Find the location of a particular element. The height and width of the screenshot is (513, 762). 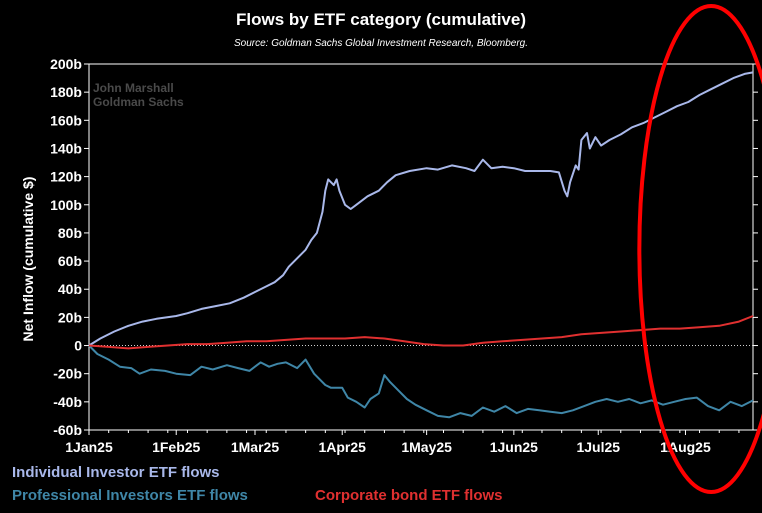

x-tick-label: 1Apr25 is located at coordinates (342, 447).